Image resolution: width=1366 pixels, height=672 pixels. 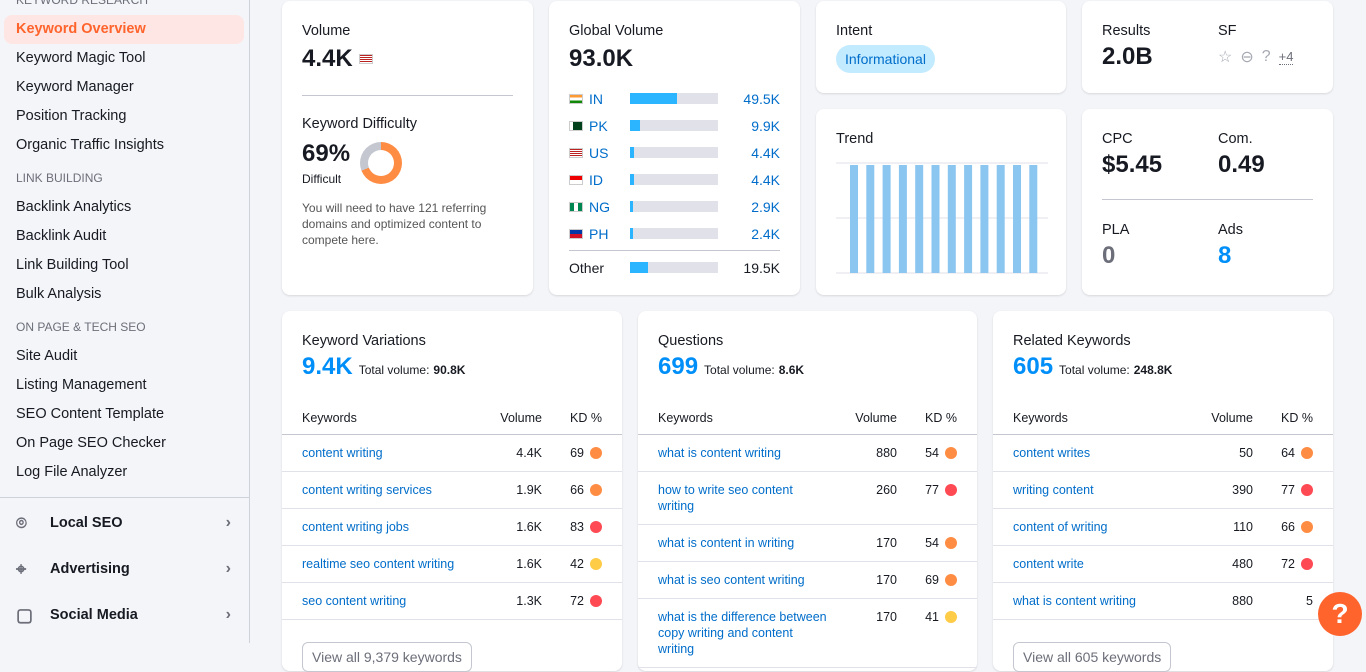 What do you see at coordinates (90, 414) in the screenshot?
I see `sidebar-item-seo-content-template: SEO Content Template` at bounding box center [90, 414].